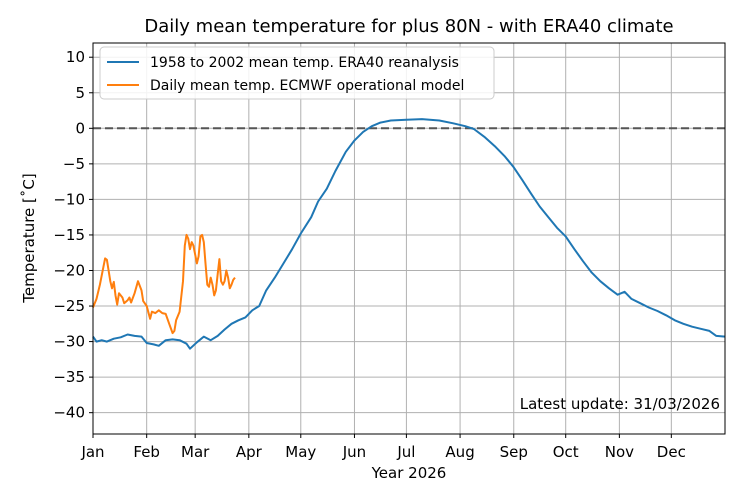 The width and height of the screenshot is (744, 504). I want to click on y-tick-label--15: −15, so click(69, 235).